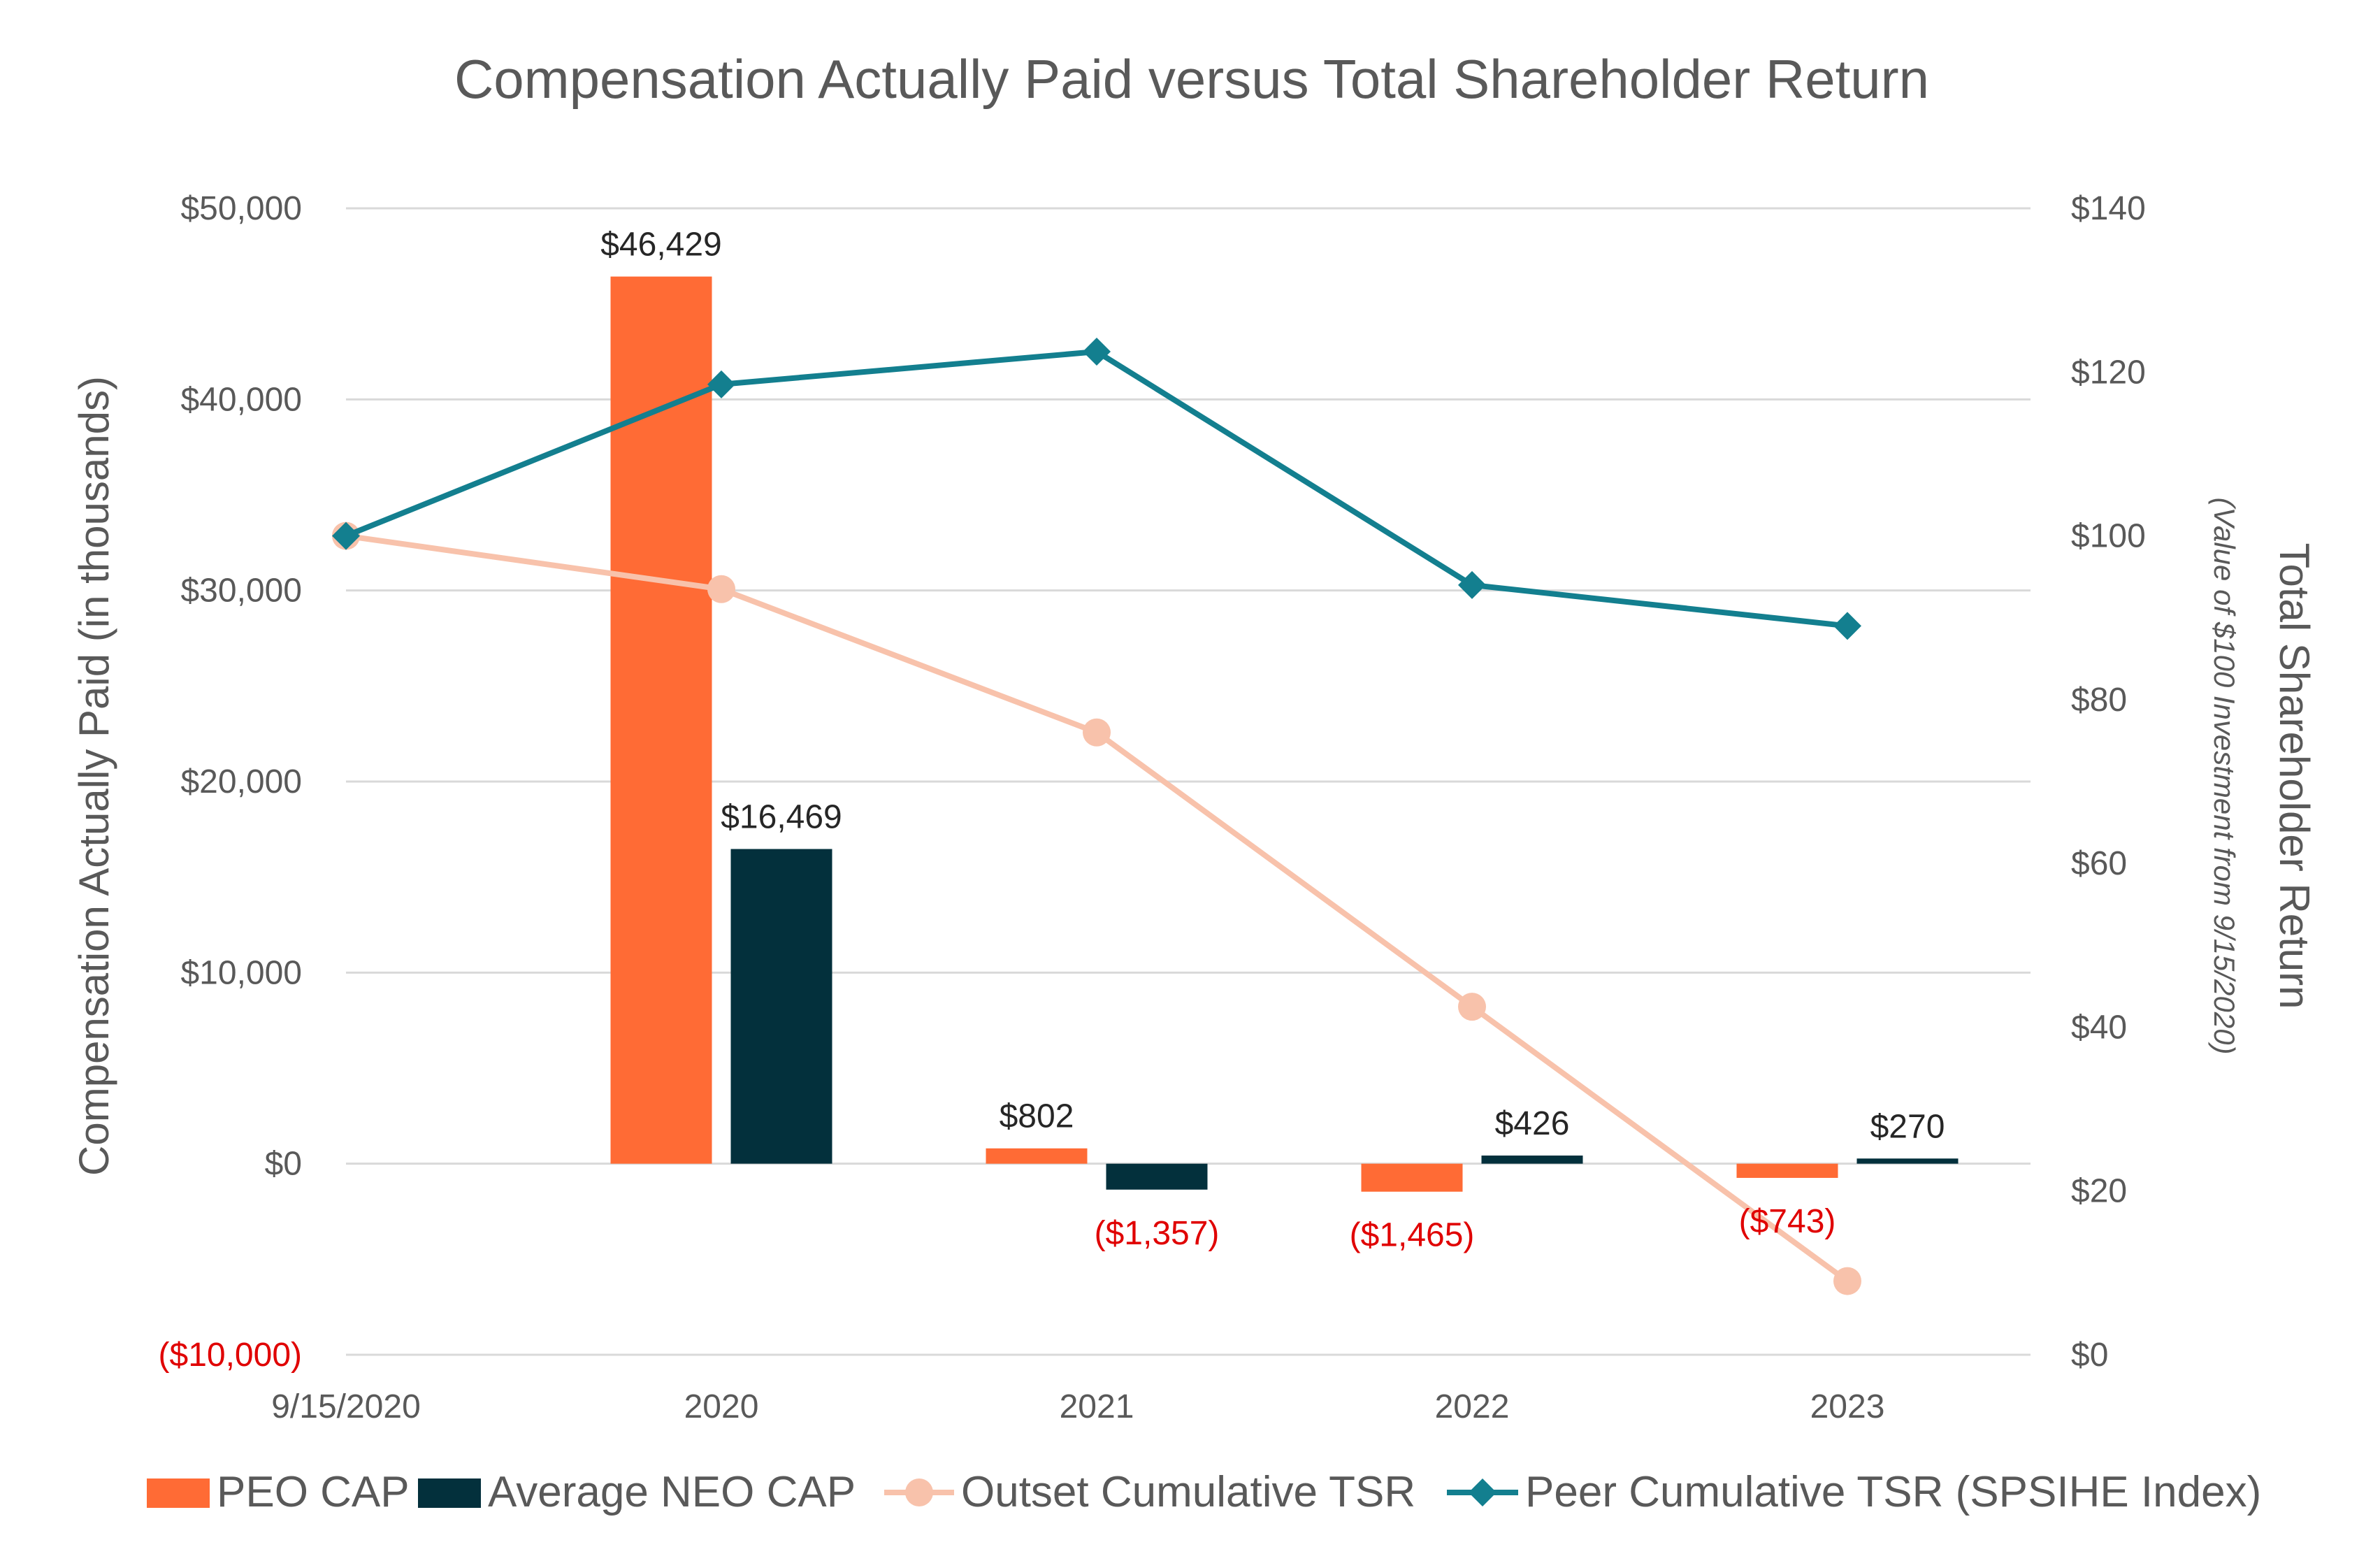 The width and height of the screenshot is (2380, 1547). What do you see at coordinates (178, 1493) in the screenshot?
I see `legend-swatch-peo-cap` at bounding box center [178, 1493].